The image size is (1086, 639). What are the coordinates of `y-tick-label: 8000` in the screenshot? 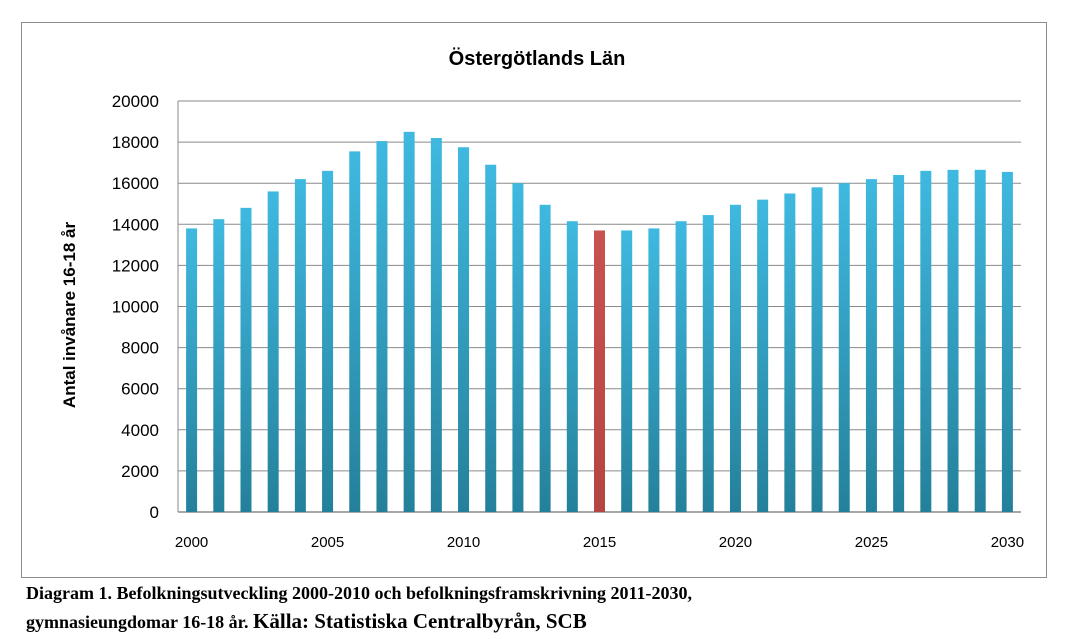 It's located at (140, 348).